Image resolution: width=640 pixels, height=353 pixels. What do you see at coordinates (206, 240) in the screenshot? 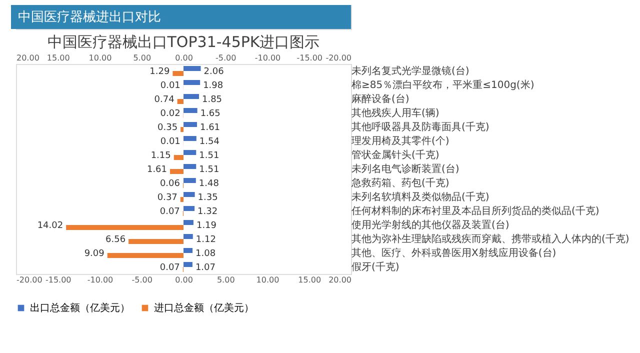
I see `data-label: 1.12` at bounding box center [206, 240].